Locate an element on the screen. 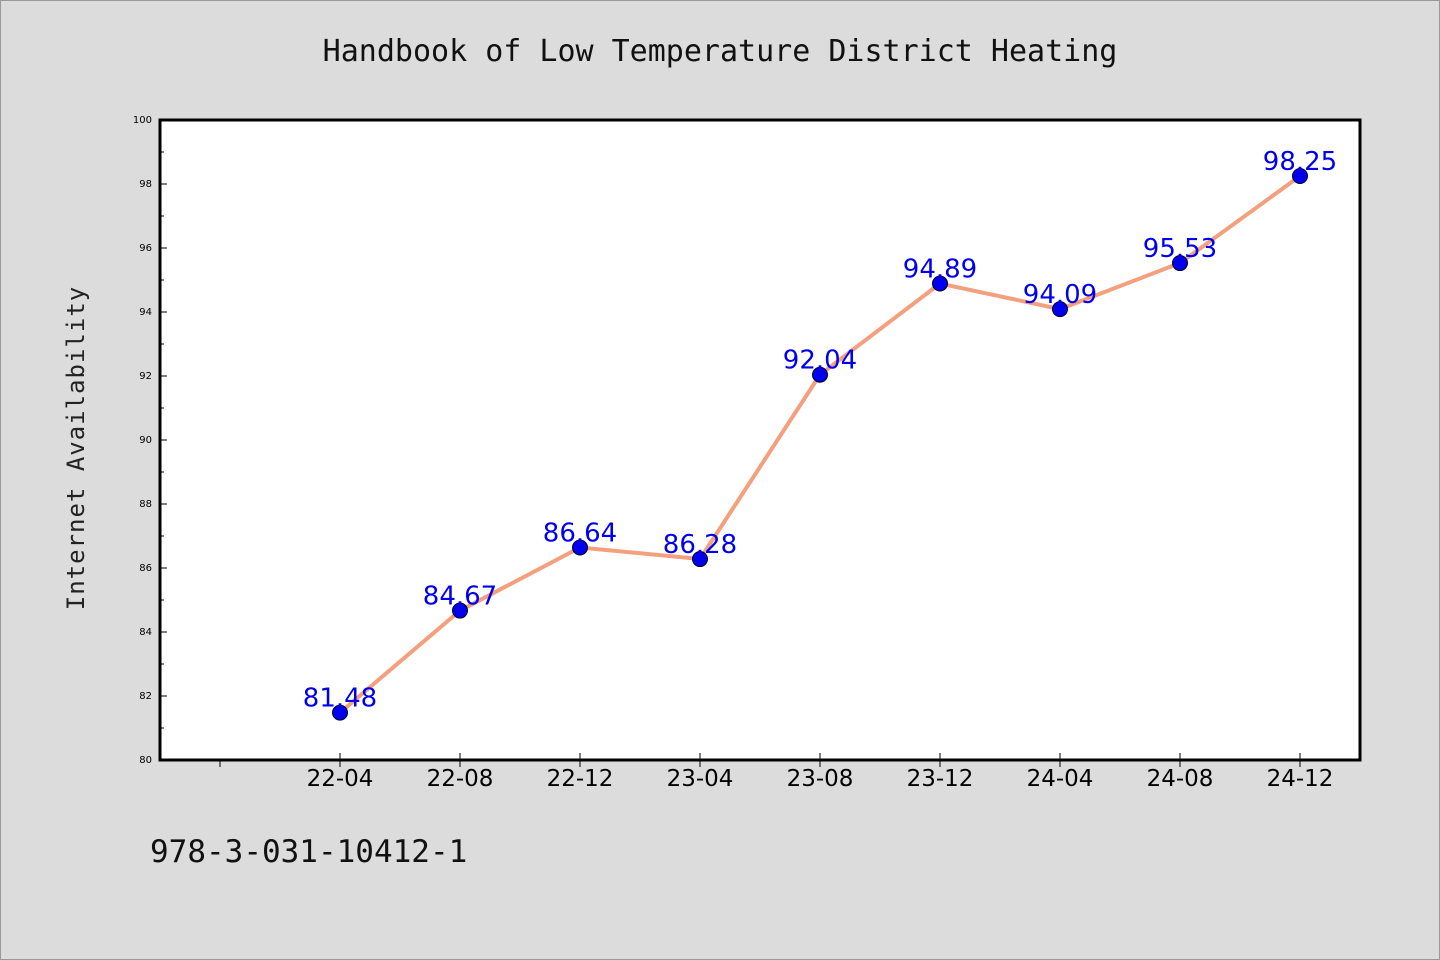 The height and width of the screenshot is (960, 1440). data-label: 94.09 is located at coordinates (1060, 295).